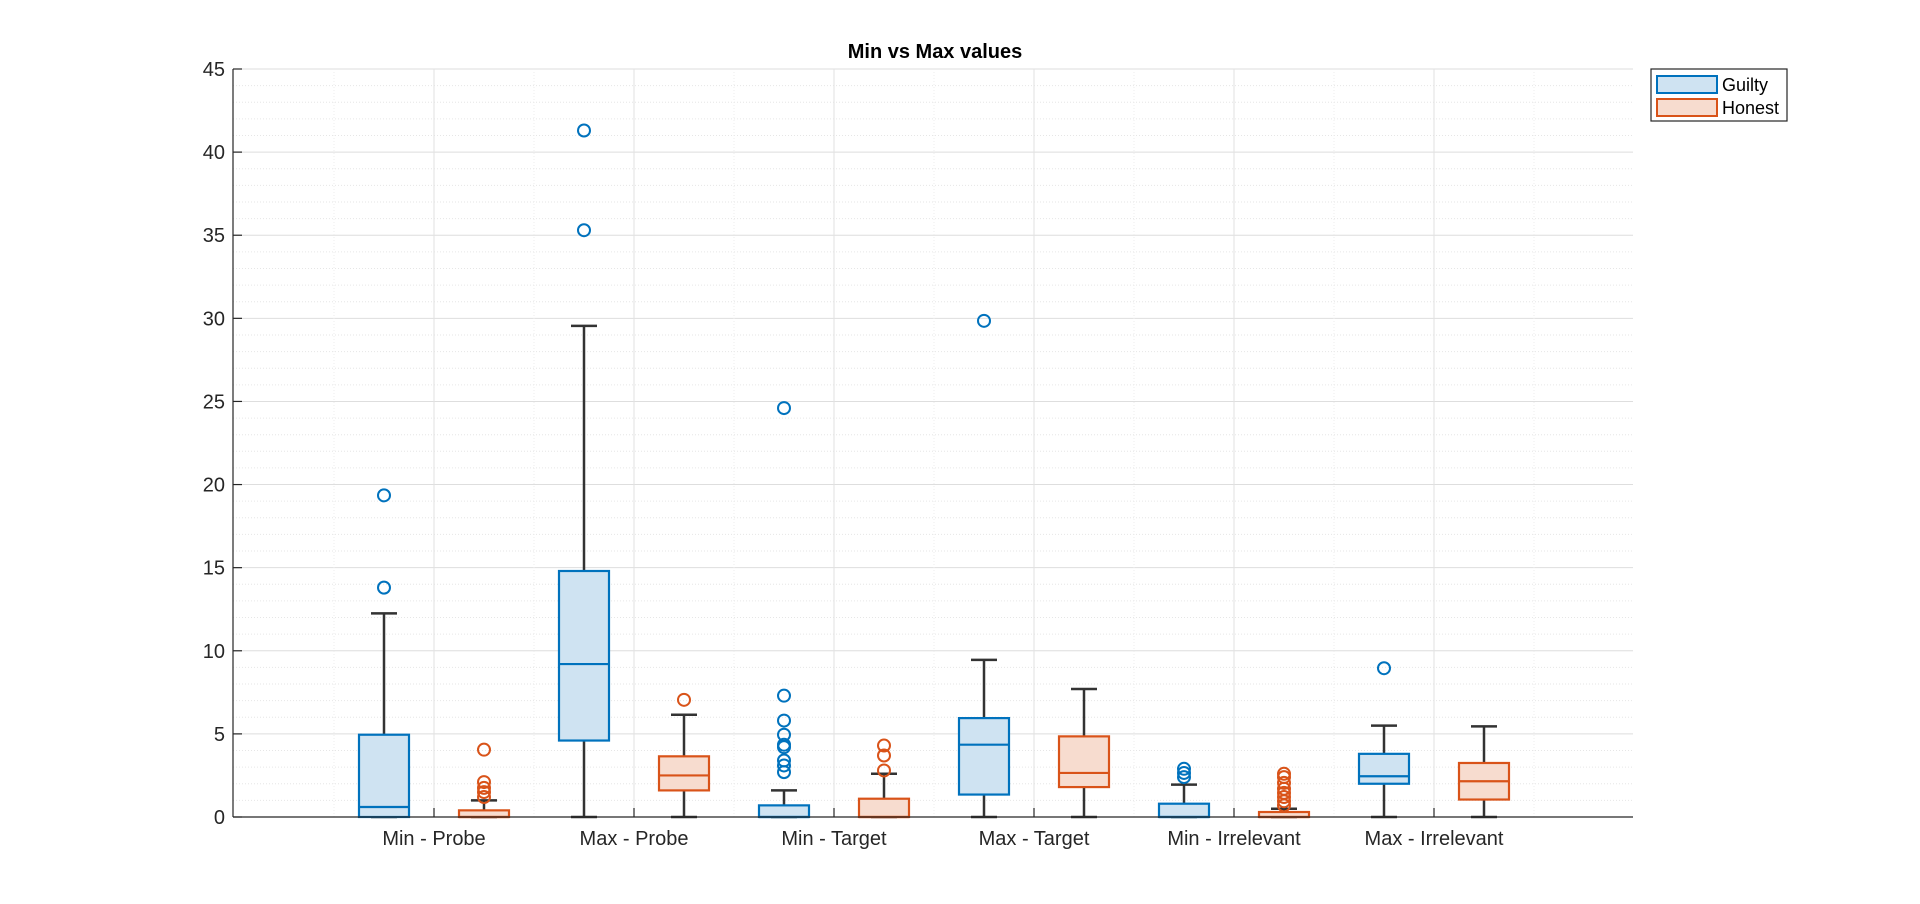 The width and height of the screenshot is (1920, 904). I want to click on x-tick-label: Max - Target, so click(1034, 839).